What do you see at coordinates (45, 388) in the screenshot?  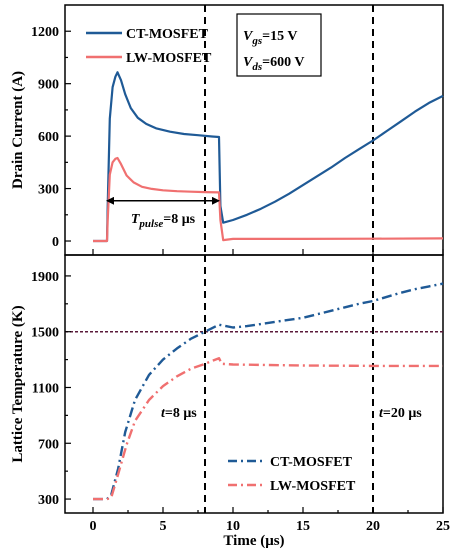 I see `y-tick-label: 1100` at bounding box center [45, 388].